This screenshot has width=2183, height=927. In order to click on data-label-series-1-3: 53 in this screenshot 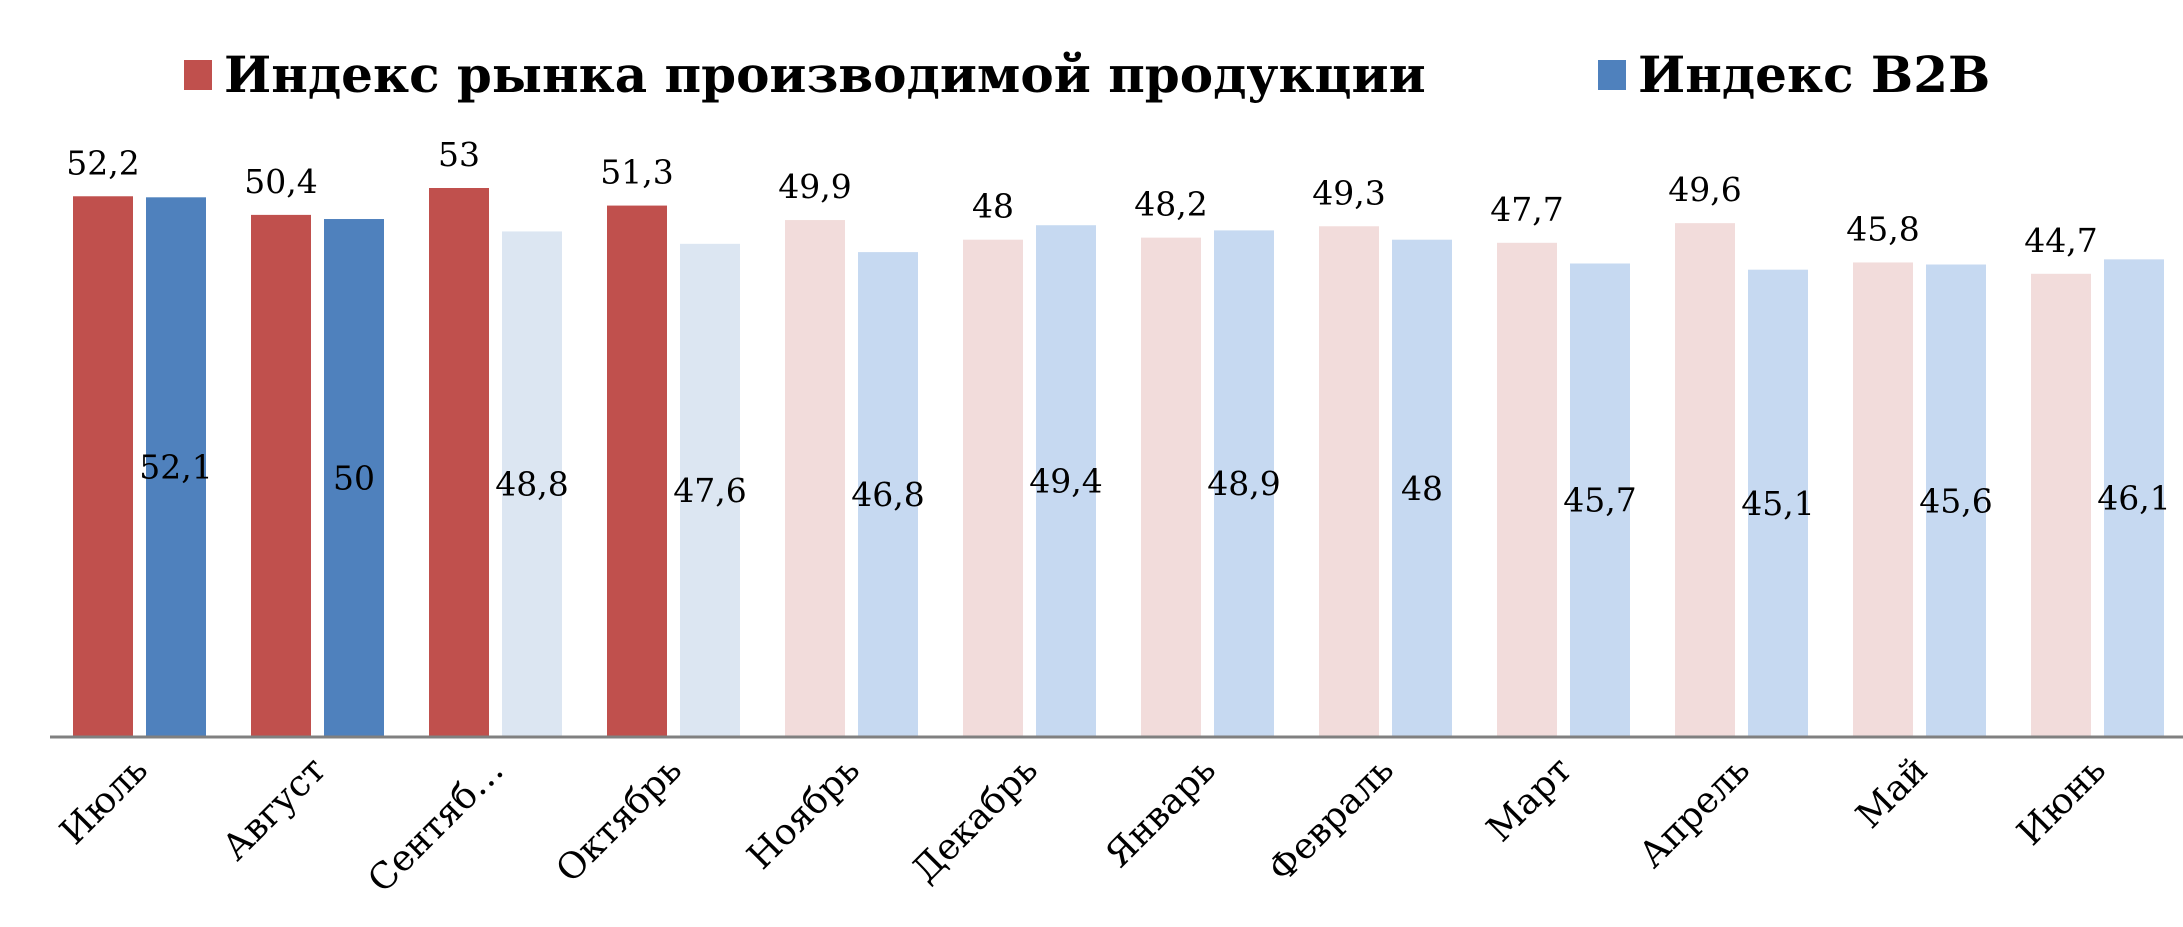, I will do `click(459, 154)`.